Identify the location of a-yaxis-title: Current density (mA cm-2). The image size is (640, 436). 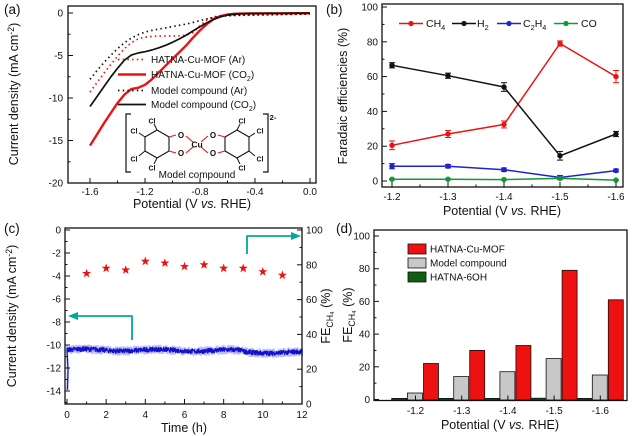
(13, 94).